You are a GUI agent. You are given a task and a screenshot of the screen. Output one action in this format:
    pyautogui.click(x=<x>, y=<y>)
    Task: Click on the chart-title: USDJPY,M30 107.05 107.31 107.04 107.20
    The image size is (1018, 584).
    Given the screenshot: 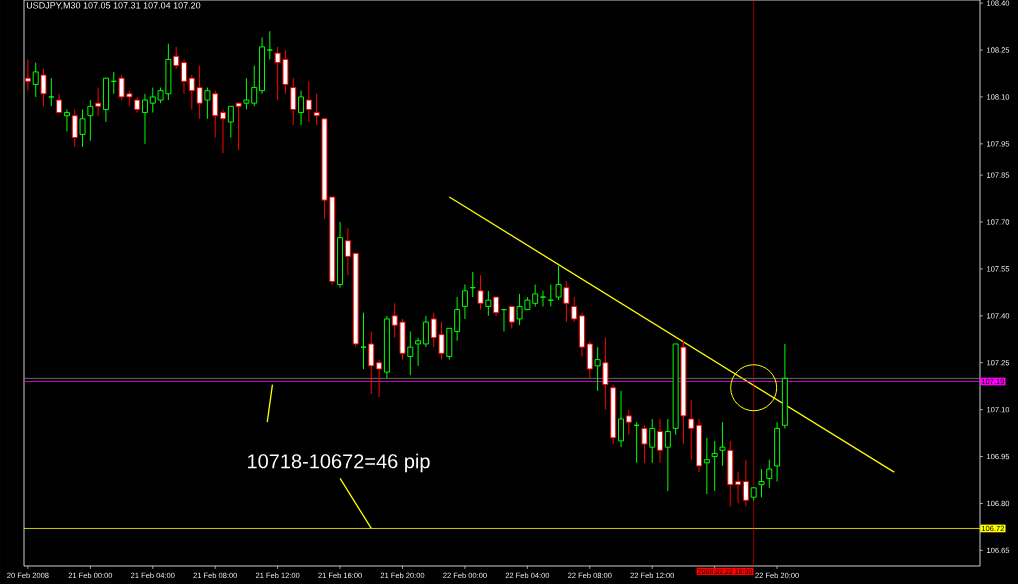 What is the action you would take?
    pyautogui.click(x=113, y=6)
    